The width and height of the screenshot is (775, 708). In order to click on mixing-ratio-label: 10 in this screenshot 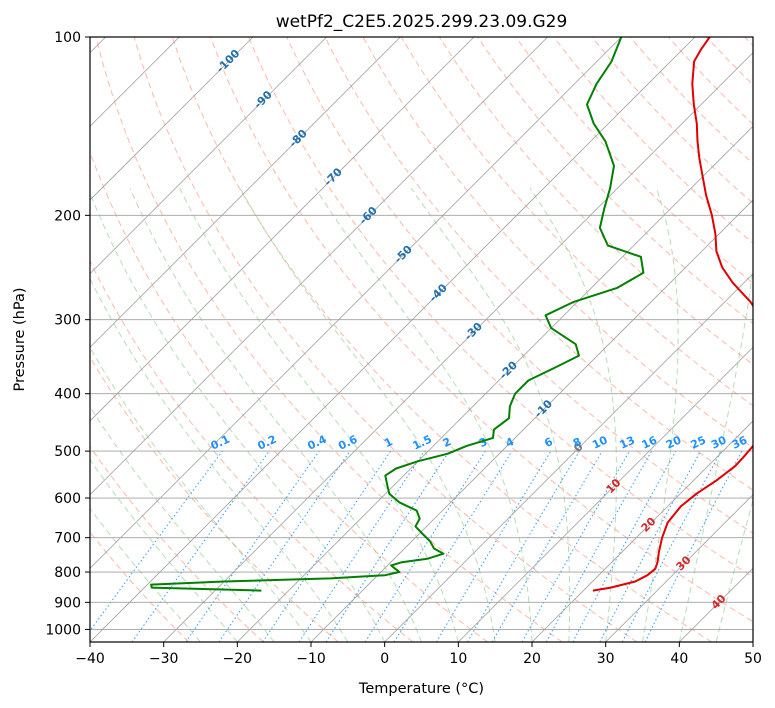, I will do `click(600, 442)`.